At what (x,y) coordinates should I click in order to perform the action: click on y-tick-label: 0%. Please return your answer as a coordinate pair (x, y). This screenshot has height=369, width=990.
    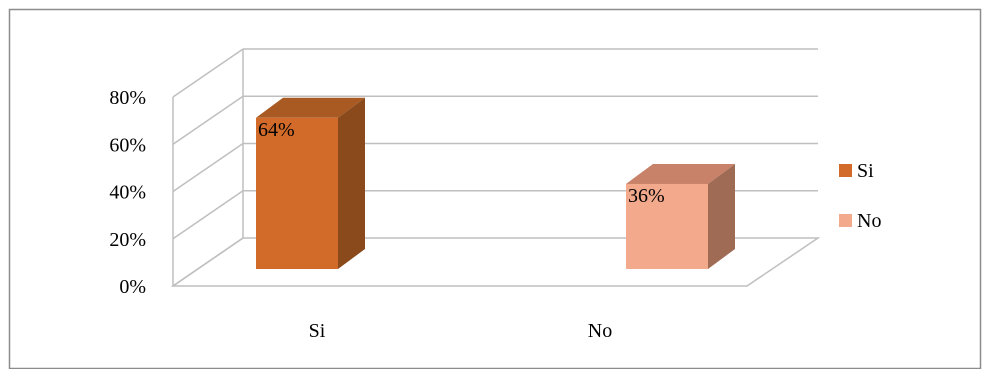
    Looking at the image, I should click on (132, 287).